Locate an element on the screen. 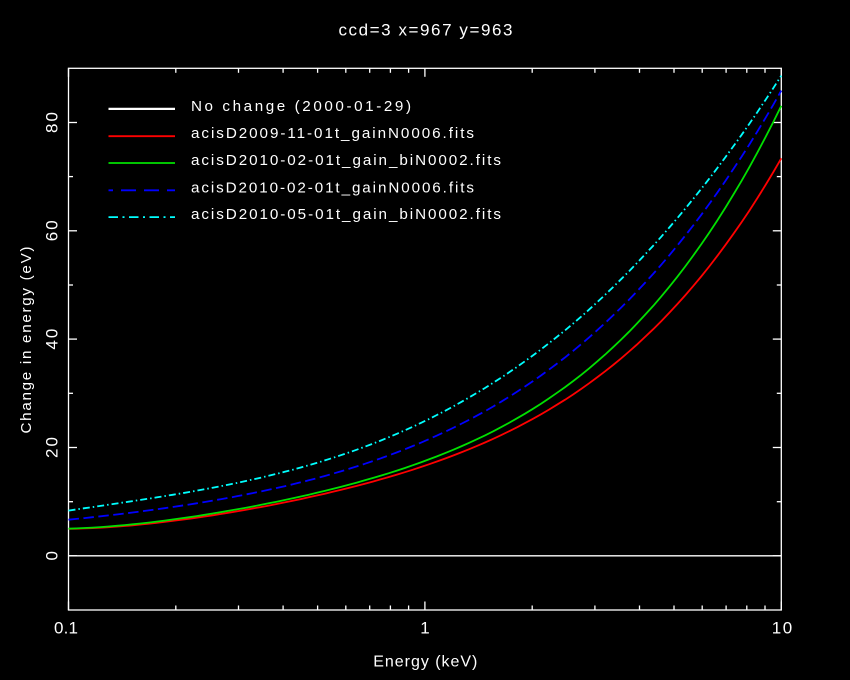 This screenshot has height=680, width=850. svg-text: 0 is located at coordinates (52, 555).